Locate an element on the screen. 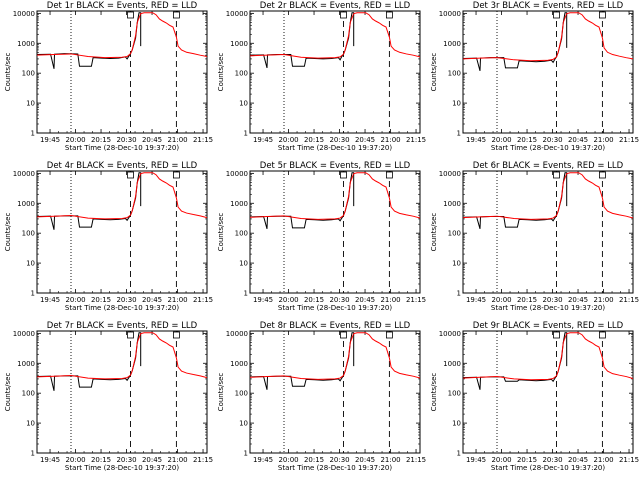  chart-title: Det 5r BLACK = Events, RED = LLD is located at coordinates (335, 166).